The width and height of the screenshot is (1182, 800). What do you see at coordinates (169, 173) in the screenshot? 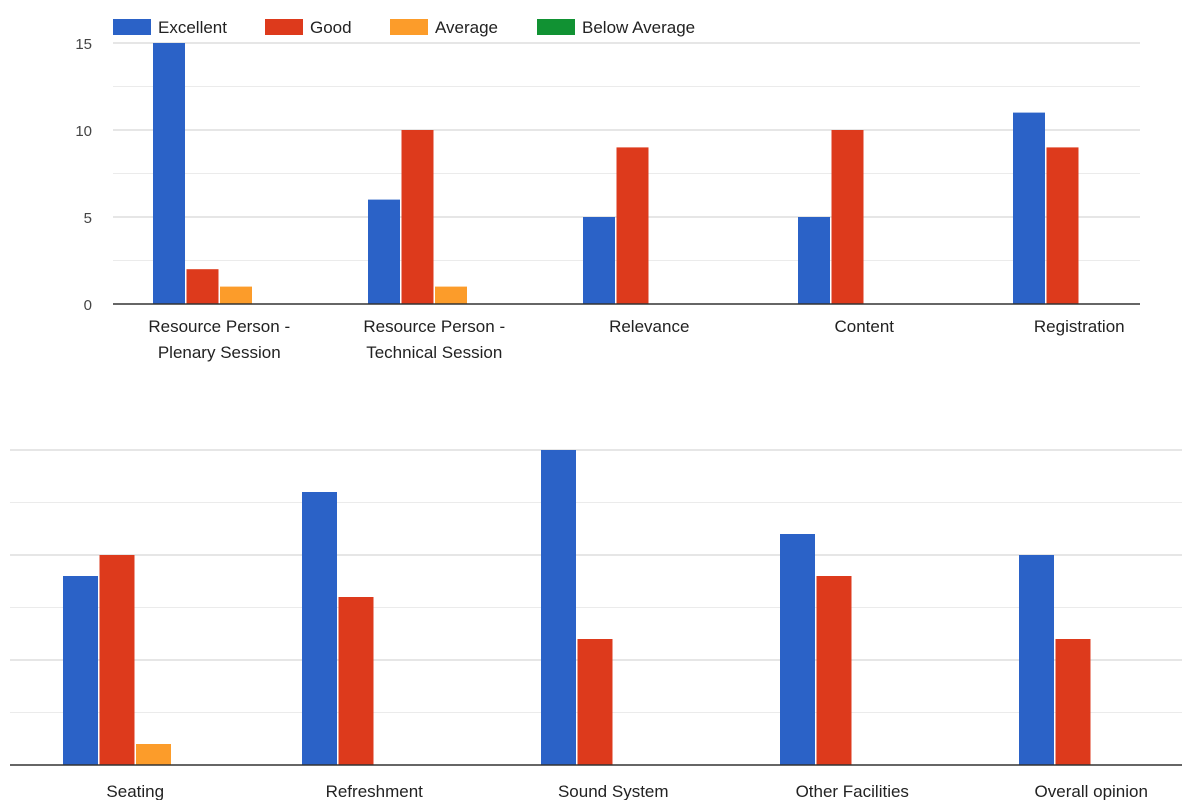
I see `bar-resource-person-plenary-session-excellent` at bounding box center [169, 173].